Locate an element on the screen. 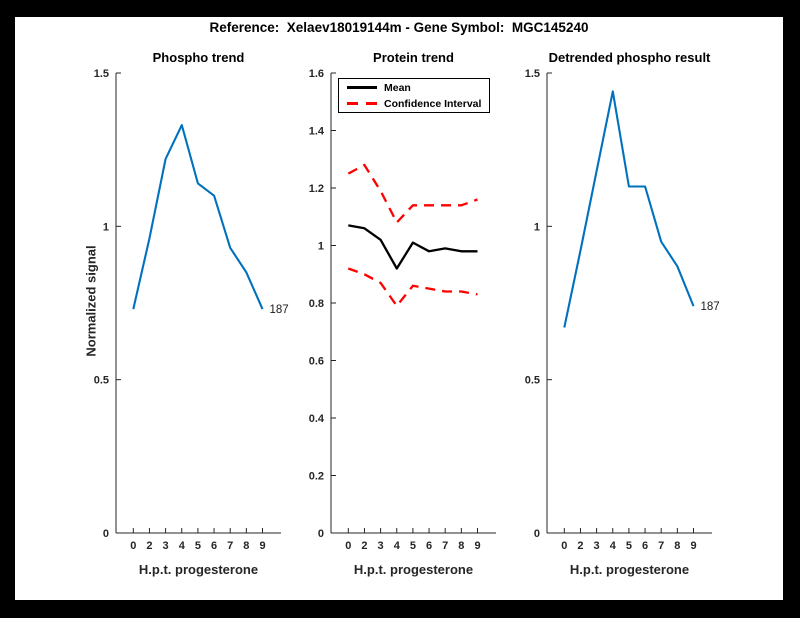  subplot-title-protein-trend: Protein trend is located at coordinates (413, 57).